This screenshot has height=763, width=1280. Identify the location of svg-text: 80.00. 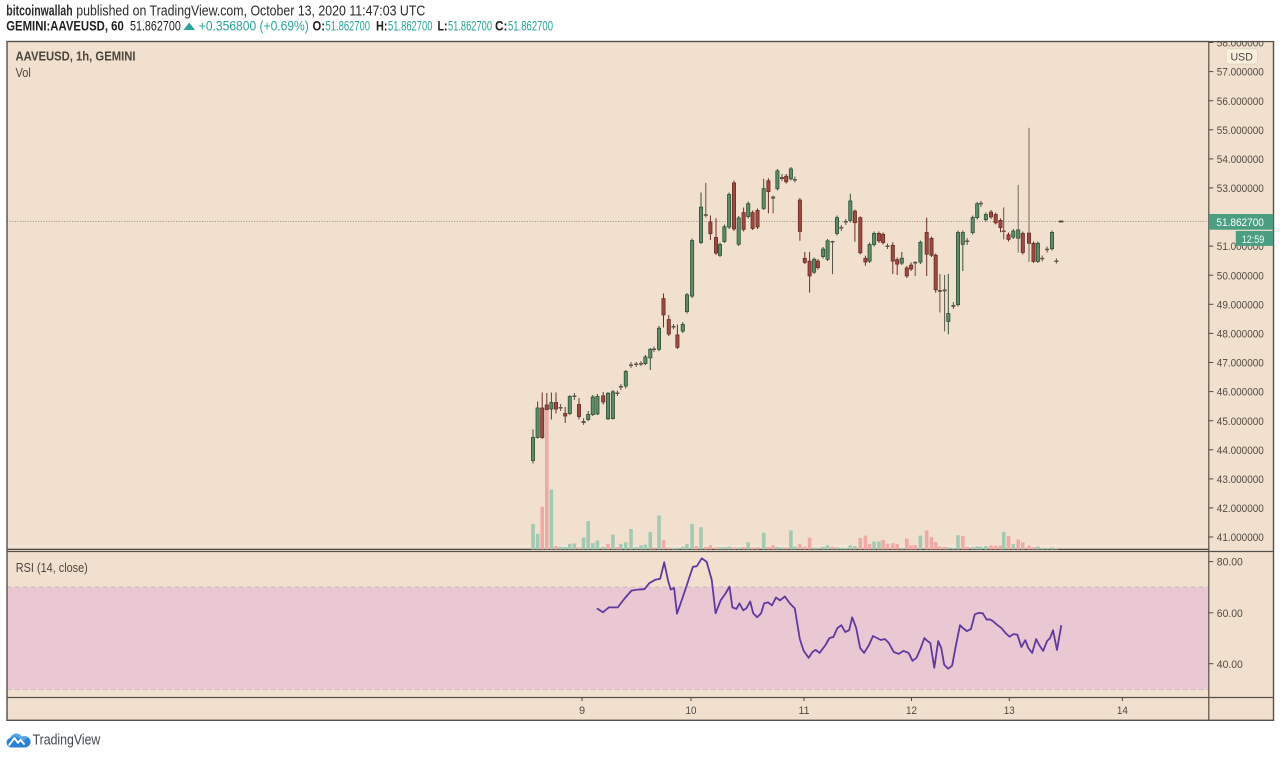
(1230, 563).